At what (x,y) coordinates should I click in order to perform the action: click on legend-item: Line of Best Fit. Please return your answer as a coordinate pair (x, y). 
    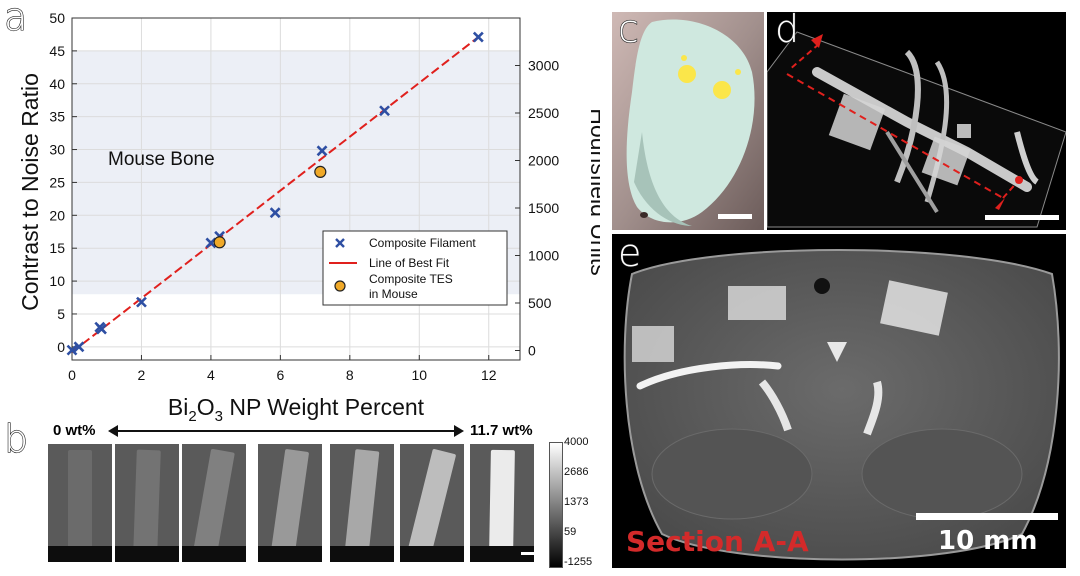
    Looking at the image, I should click on (389, 263).